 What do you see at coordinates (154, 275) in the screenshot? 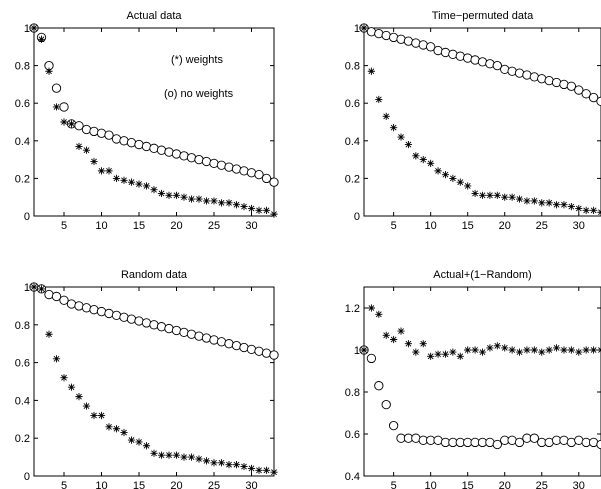
I see `chart-title: Random data` at bounding box center [154, 275].